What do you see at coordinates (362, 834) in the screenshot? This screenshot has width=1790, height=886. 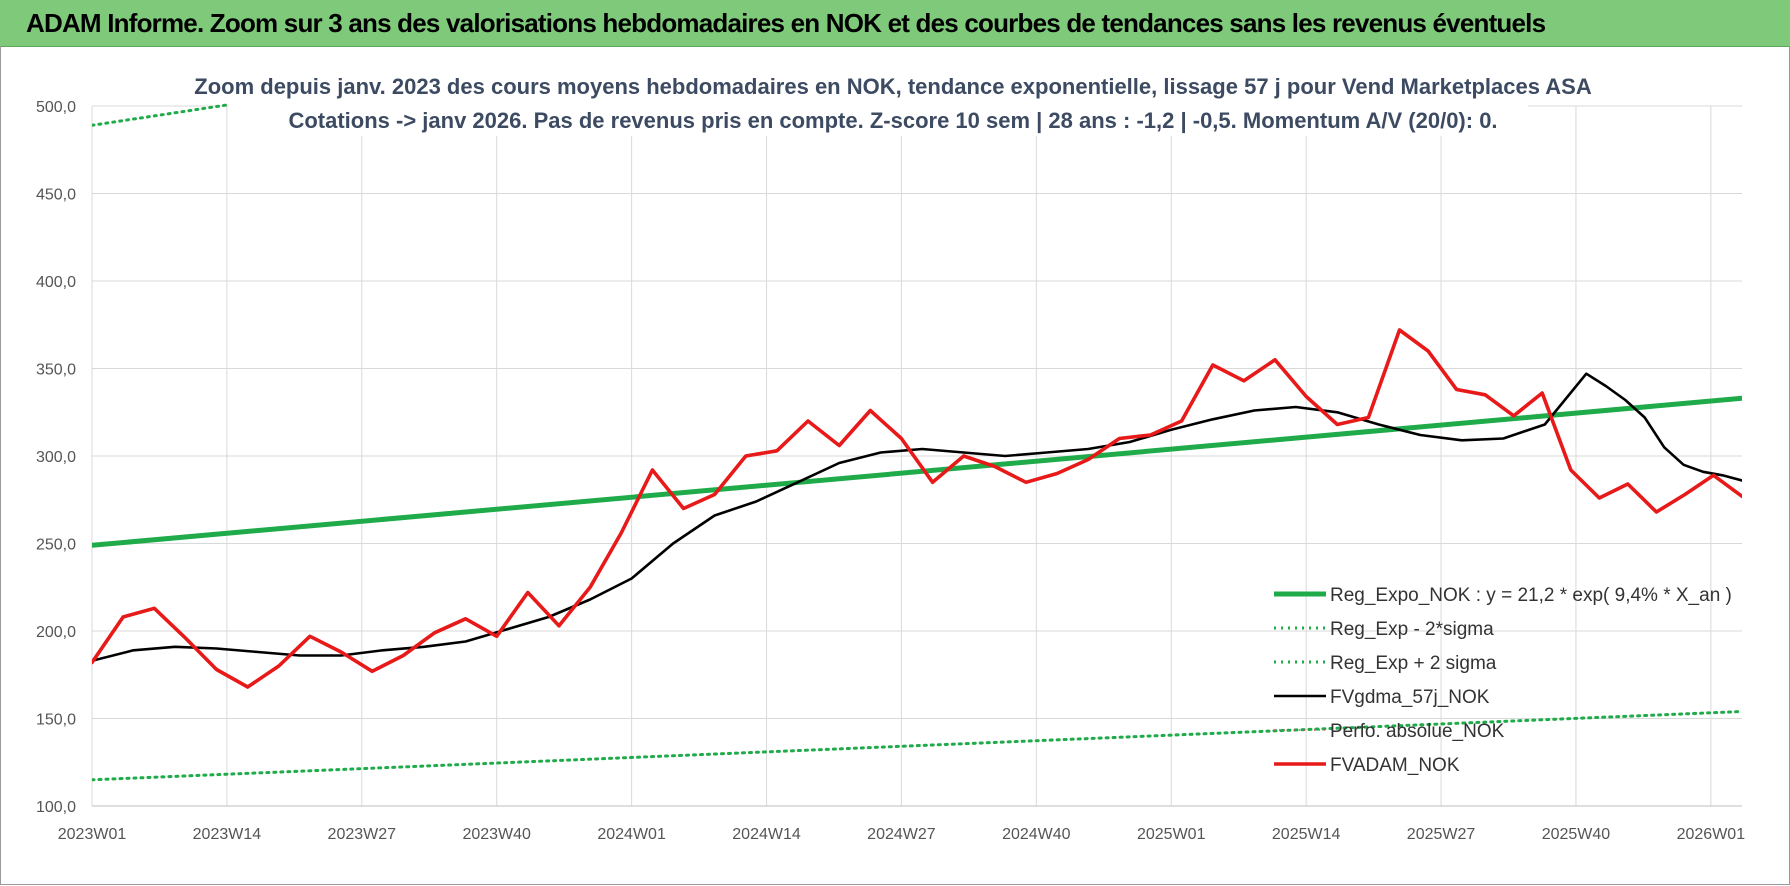 I see `x-tick-label: 2023W27` at bounding box center [362, 834].